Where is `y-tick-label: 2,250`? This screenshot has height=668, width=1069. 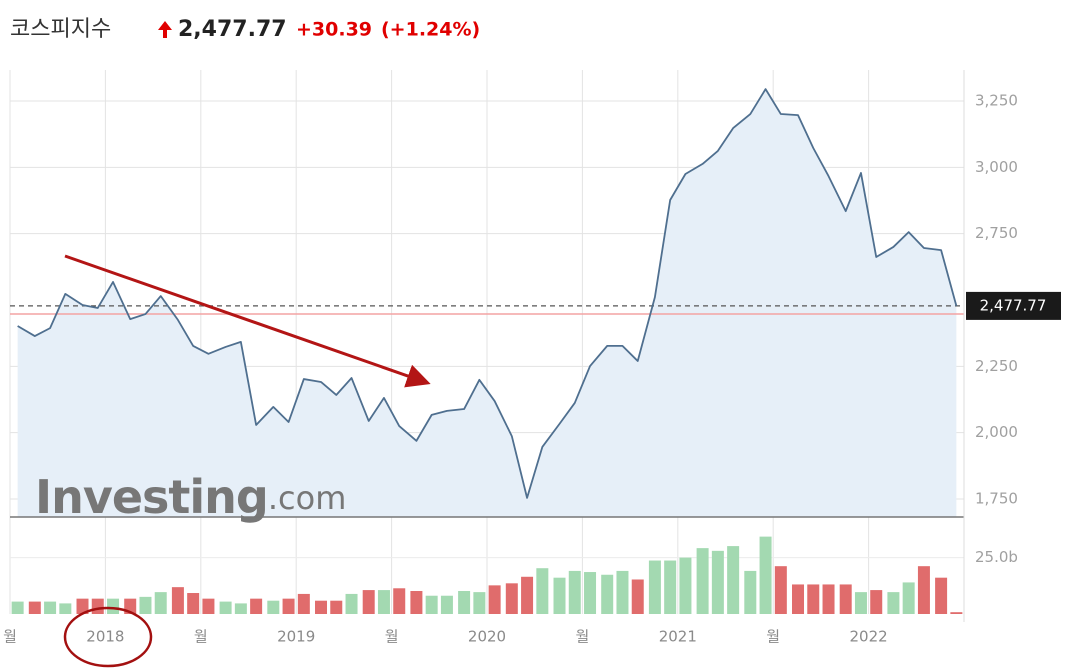 y-tick-label: 2,250 is located at coordinates (996, 366).